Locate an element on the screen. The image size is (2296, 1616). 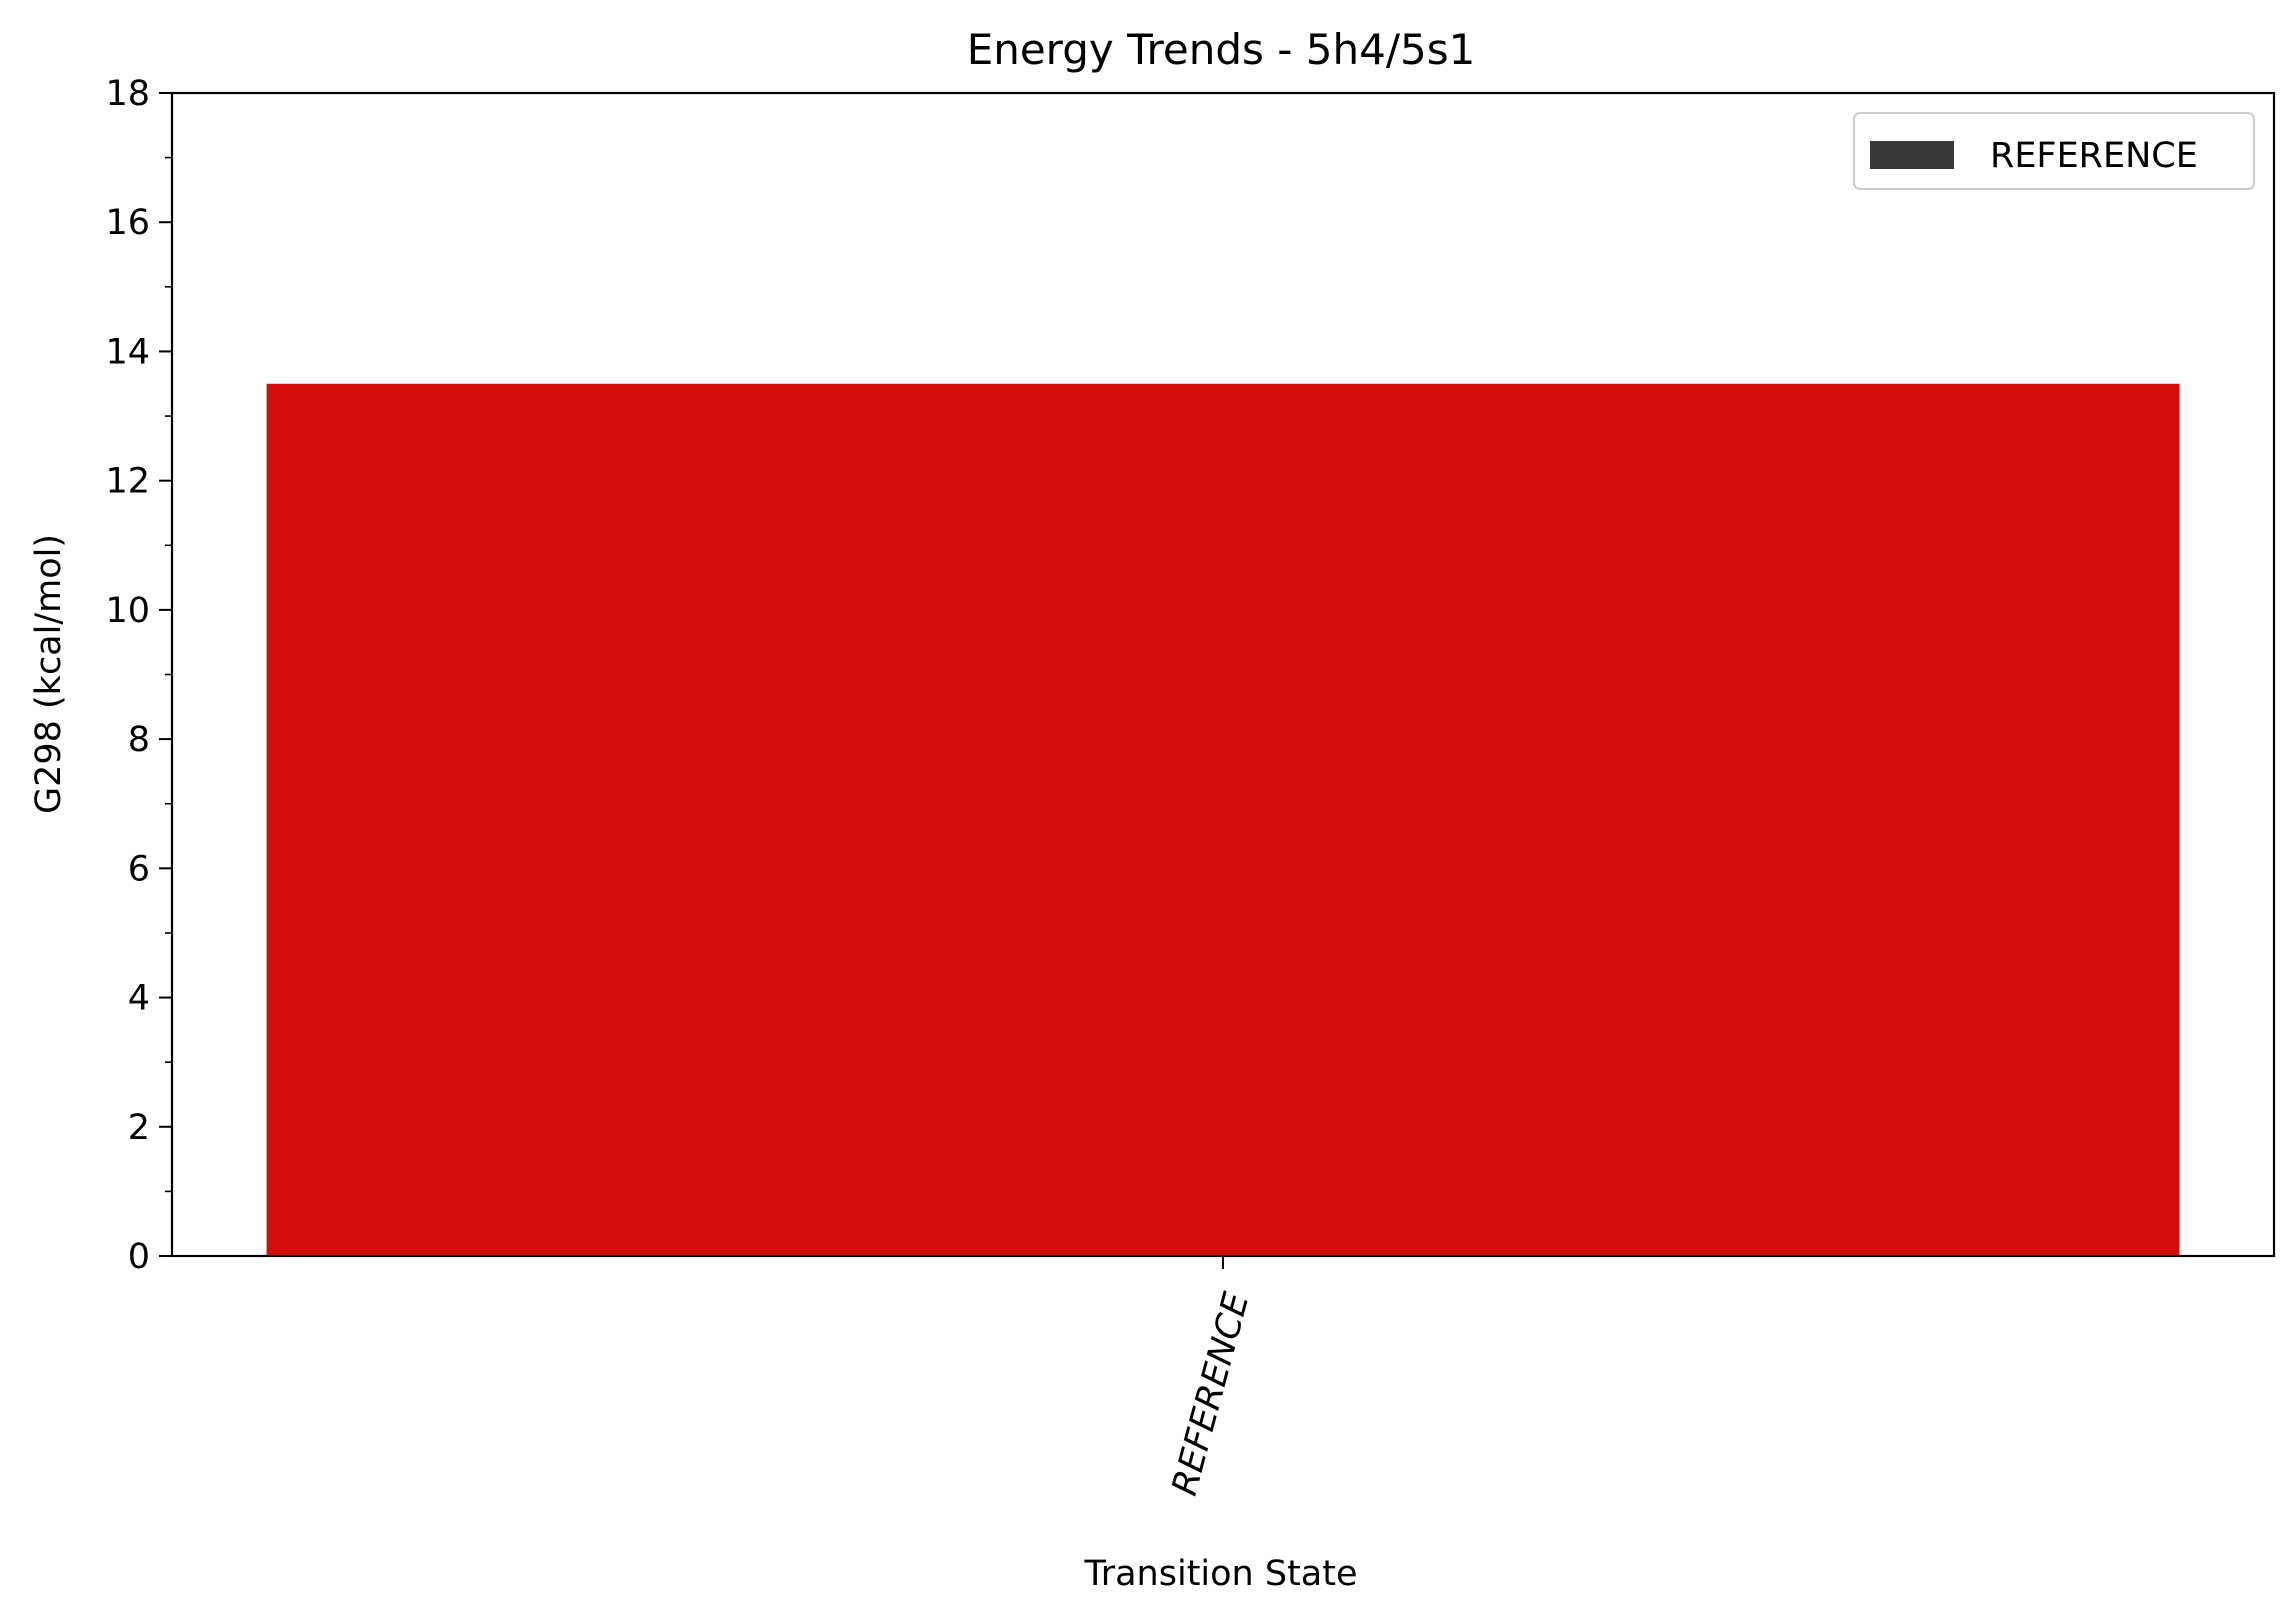
x-axis-label: Transition State is located at coordinates (1220, 1574).